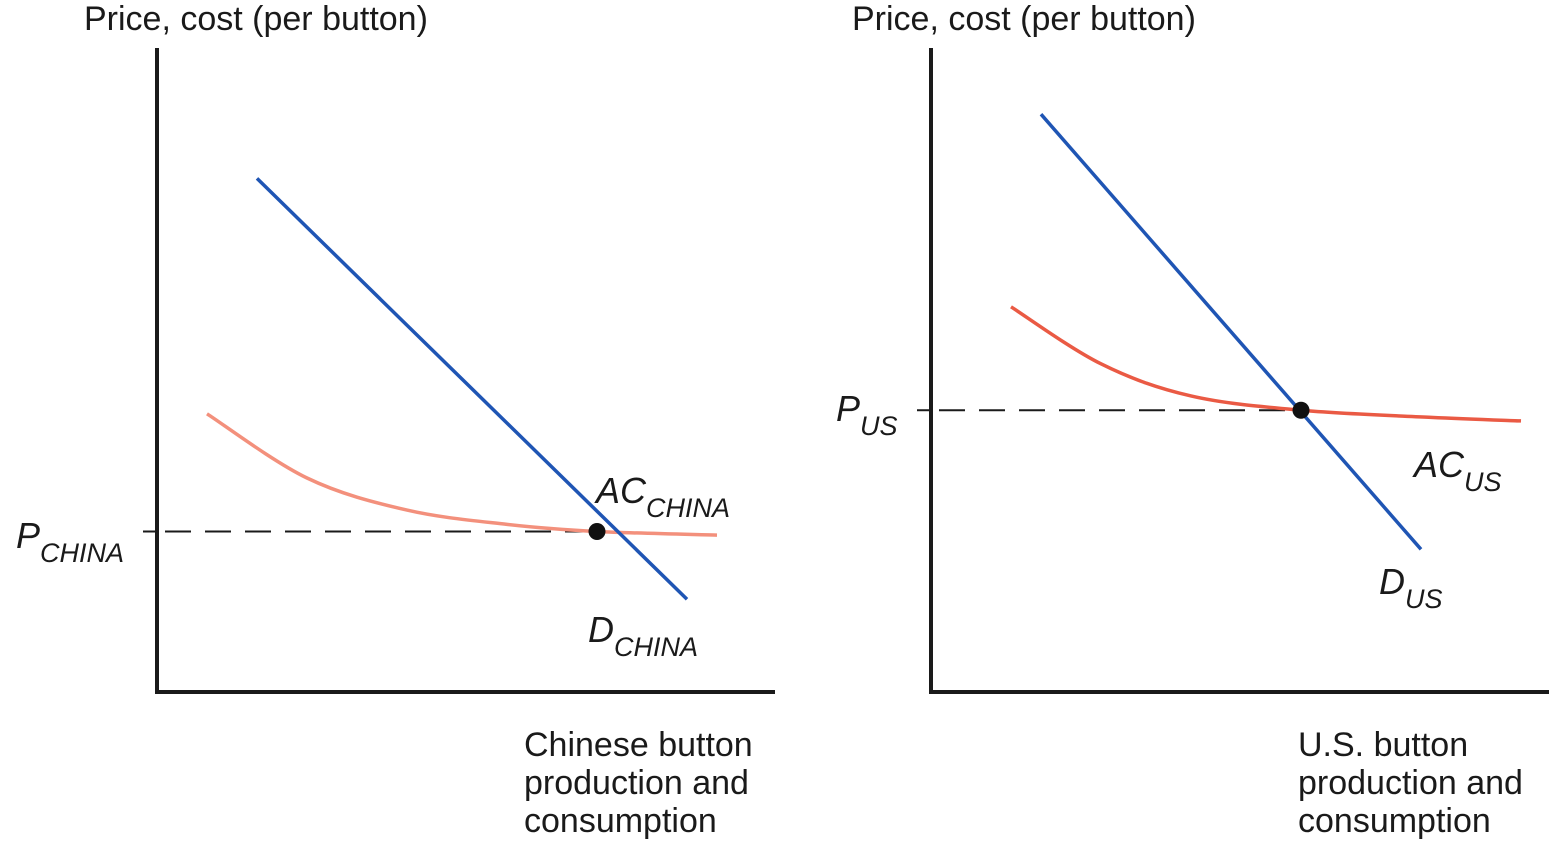 The height and width of the screenshot is (841, 1568). Describe the element at coordinates (867, 414) in the screenshot. I see `us-price-label: PUS` at that location.